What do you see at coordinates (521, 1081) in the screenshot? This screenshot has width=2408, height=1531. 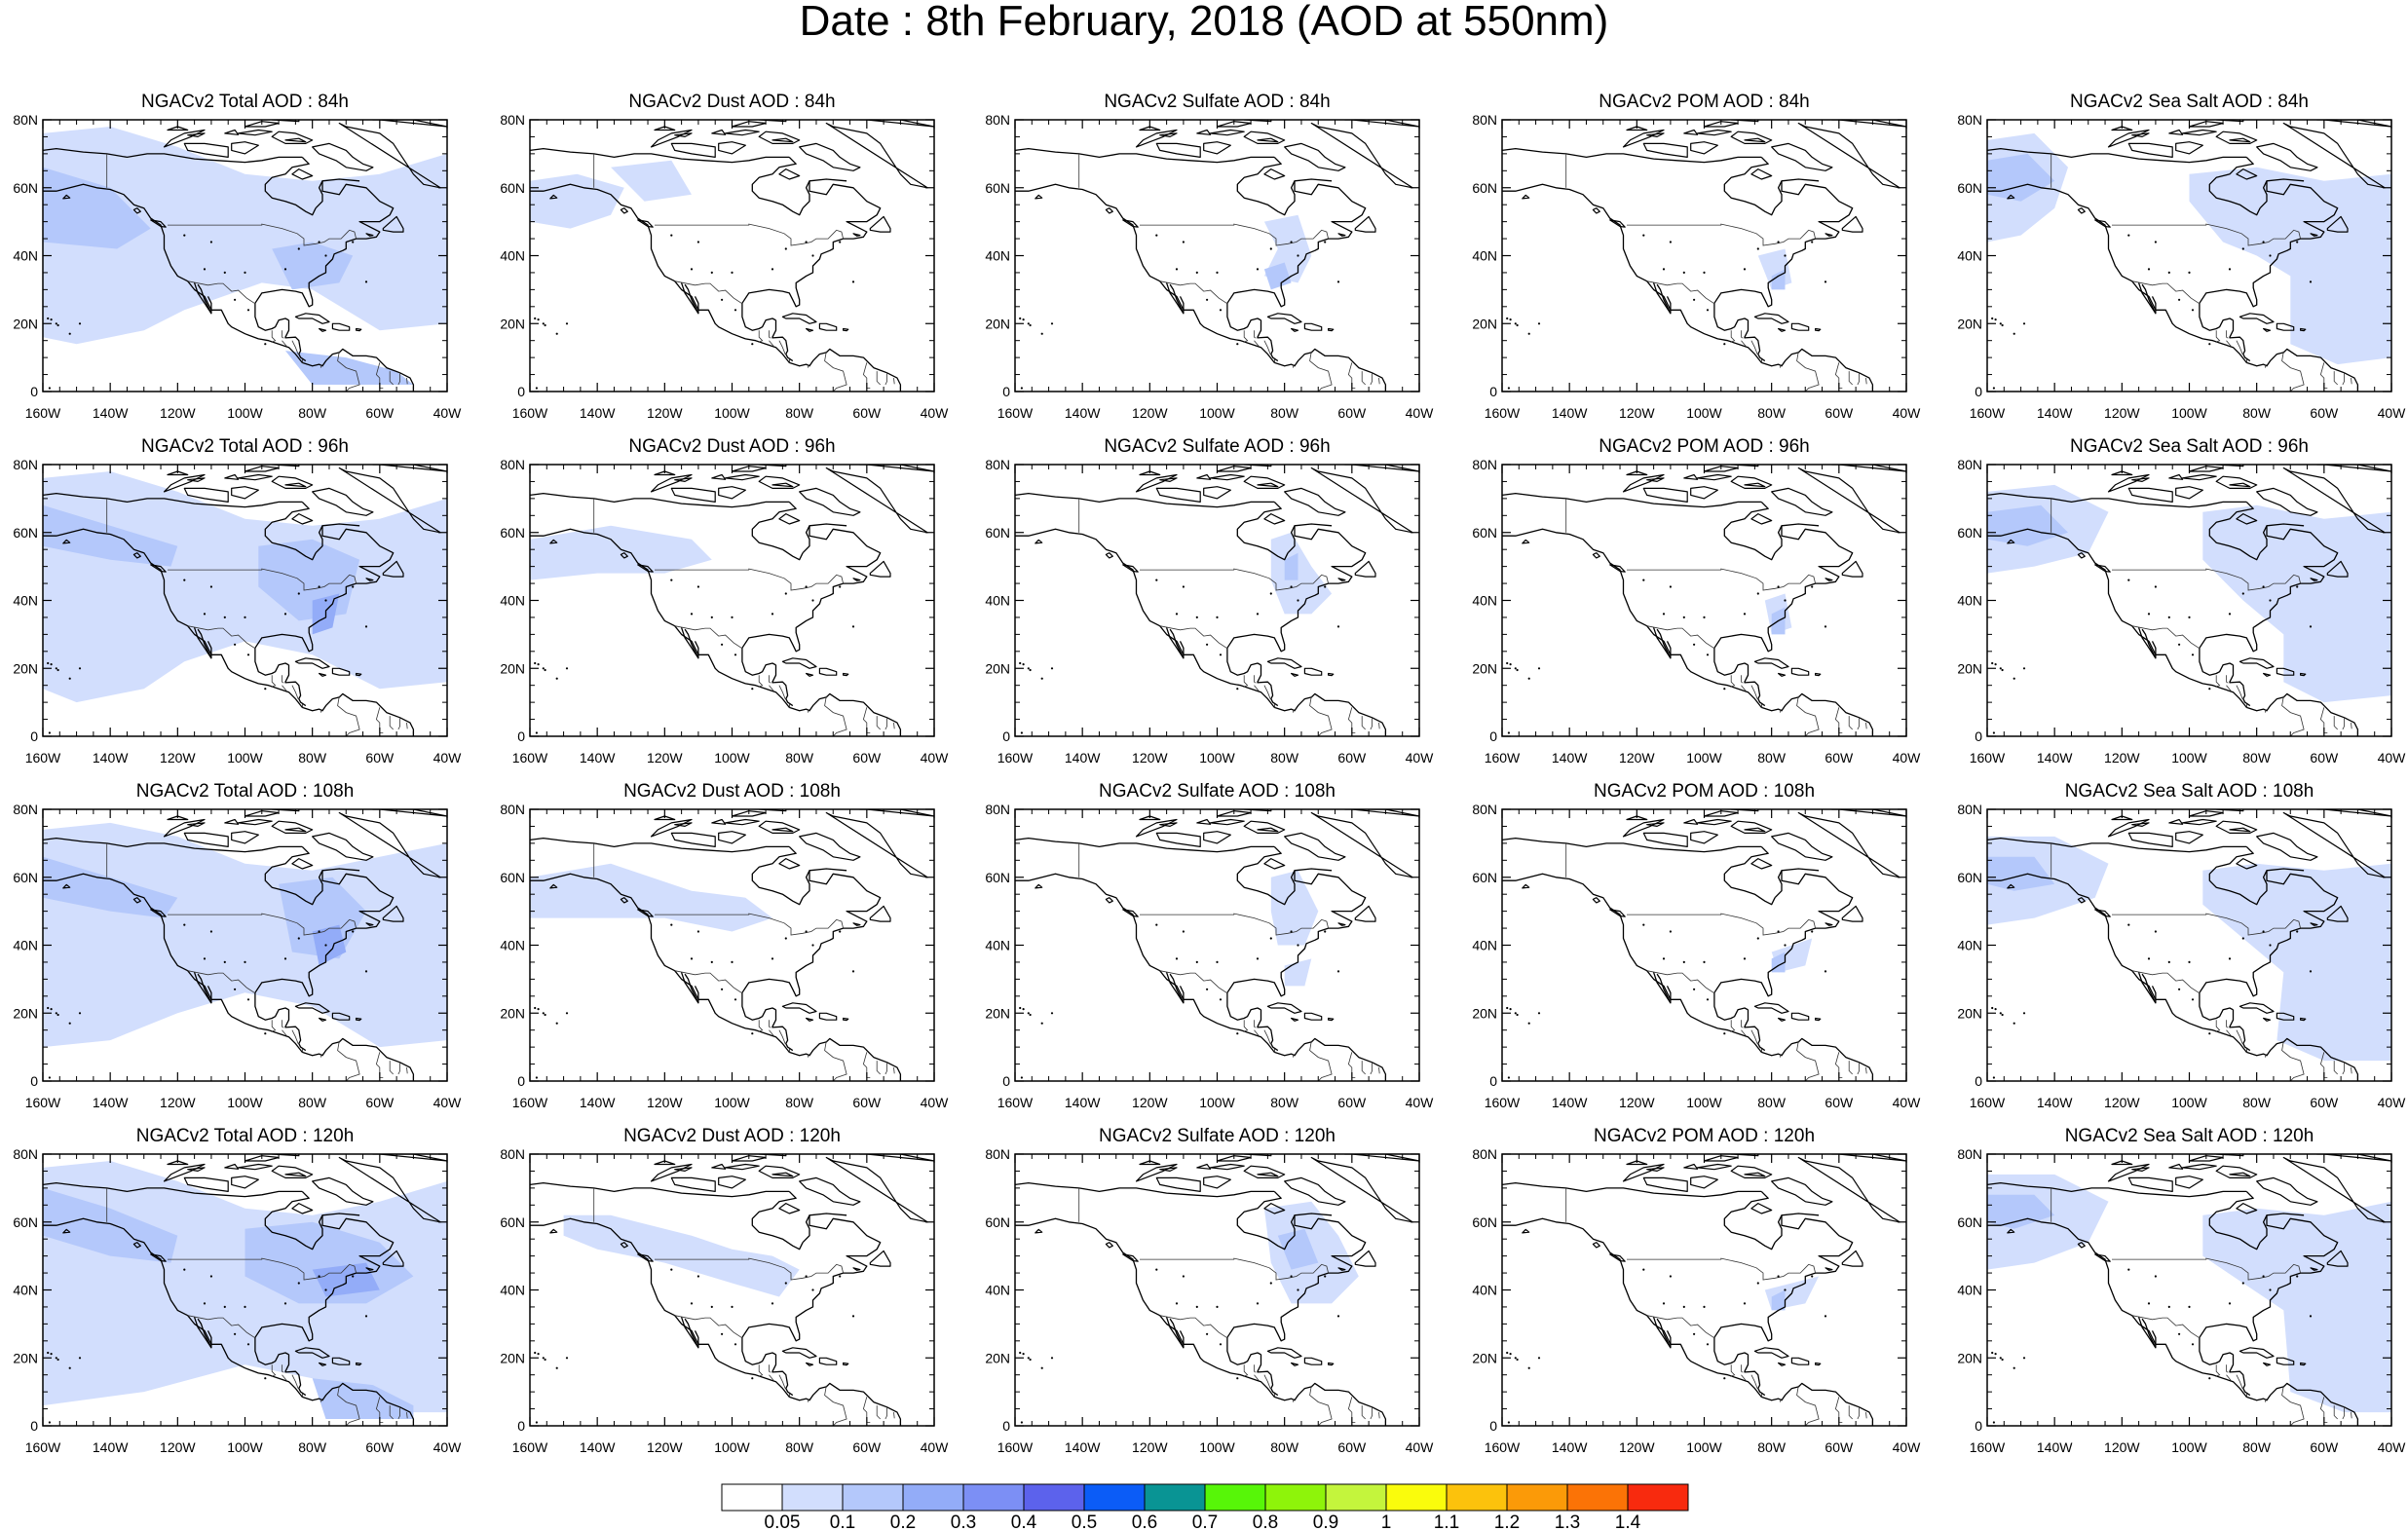 I see `lat-tick-label: 0` at bounding box center [521, 1081].